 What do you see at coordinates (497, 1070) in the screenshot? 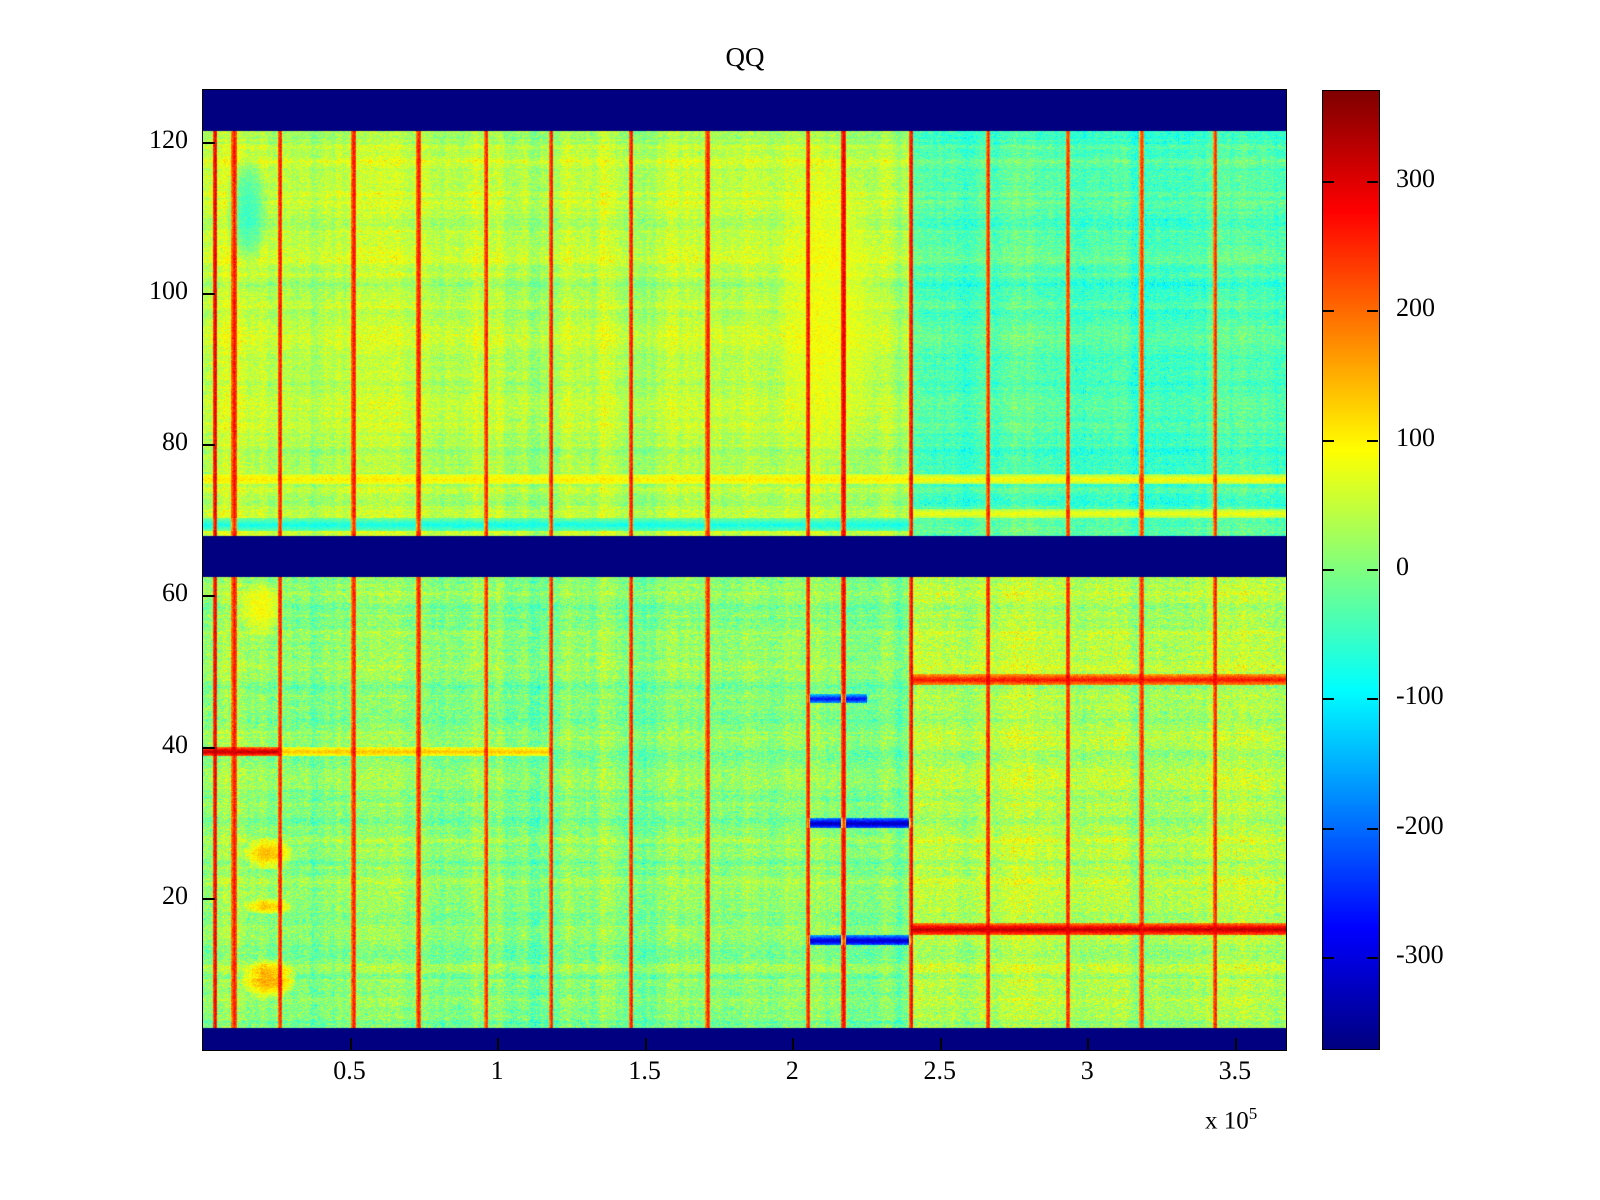
I see `x-axis-tick-label: 1` at bounding box center [497, 1070].